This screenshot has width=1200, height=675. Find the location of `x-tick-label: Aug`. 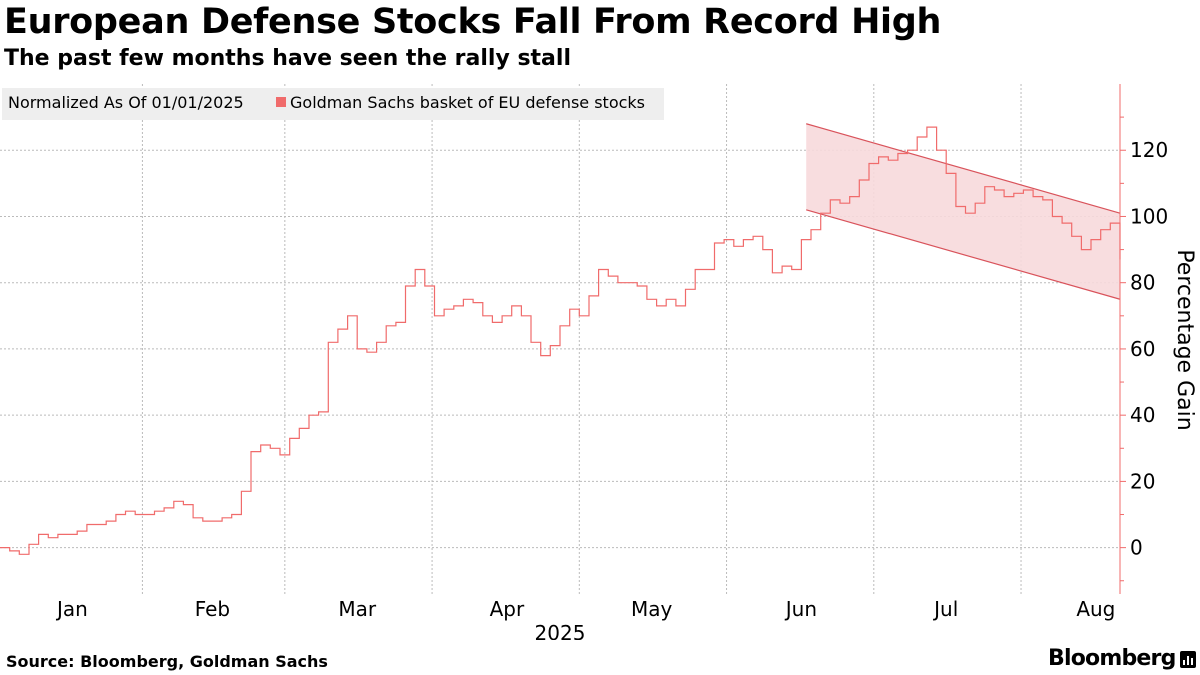

x-tick-label: Aug is located at coordinates (1095, 609).